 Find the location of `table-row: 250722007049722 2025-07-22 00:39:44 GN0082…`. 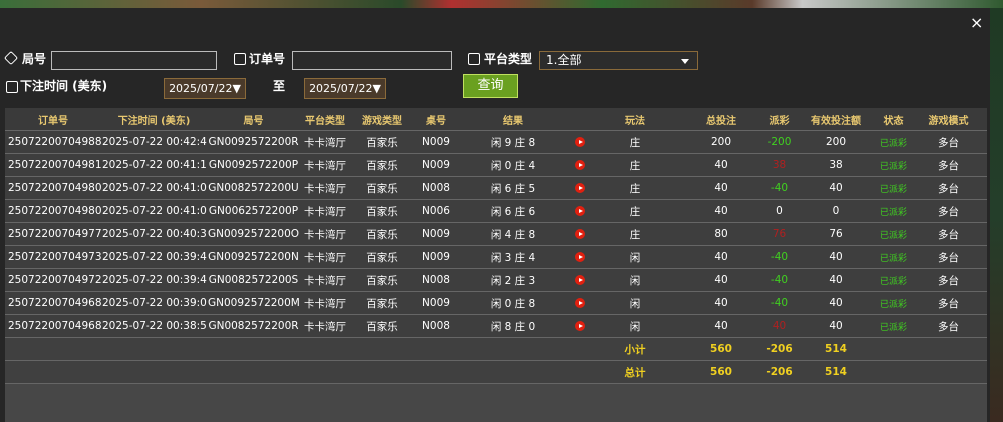

table-row: 250722007049722 2025-07-22 00:39:44 GN0082… is located at coordinates (496, 280).